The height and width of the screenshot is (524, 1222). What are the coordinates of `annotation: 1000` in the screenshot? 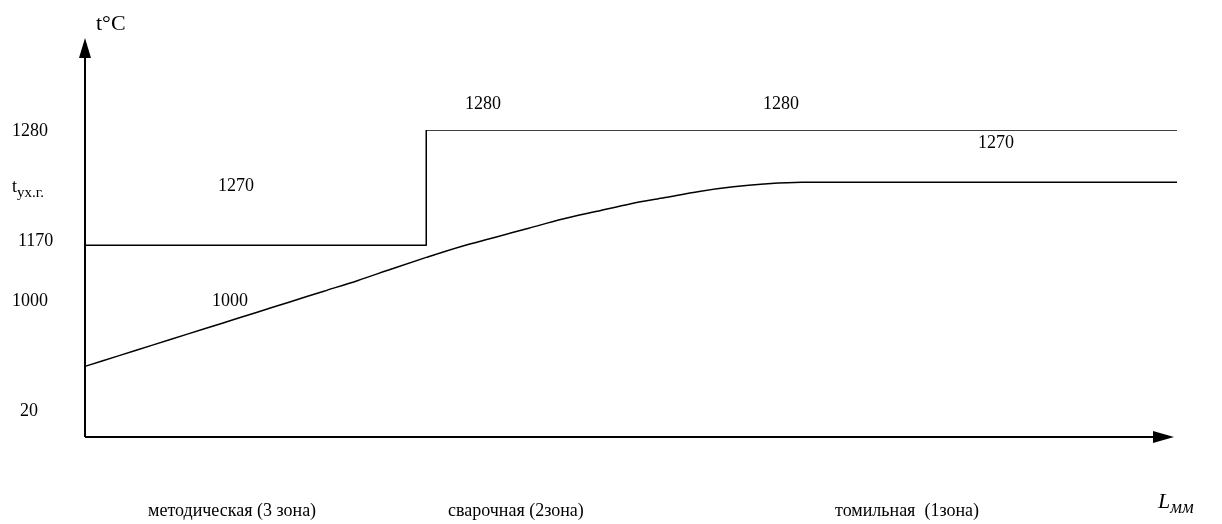 It's located at (230, 300).